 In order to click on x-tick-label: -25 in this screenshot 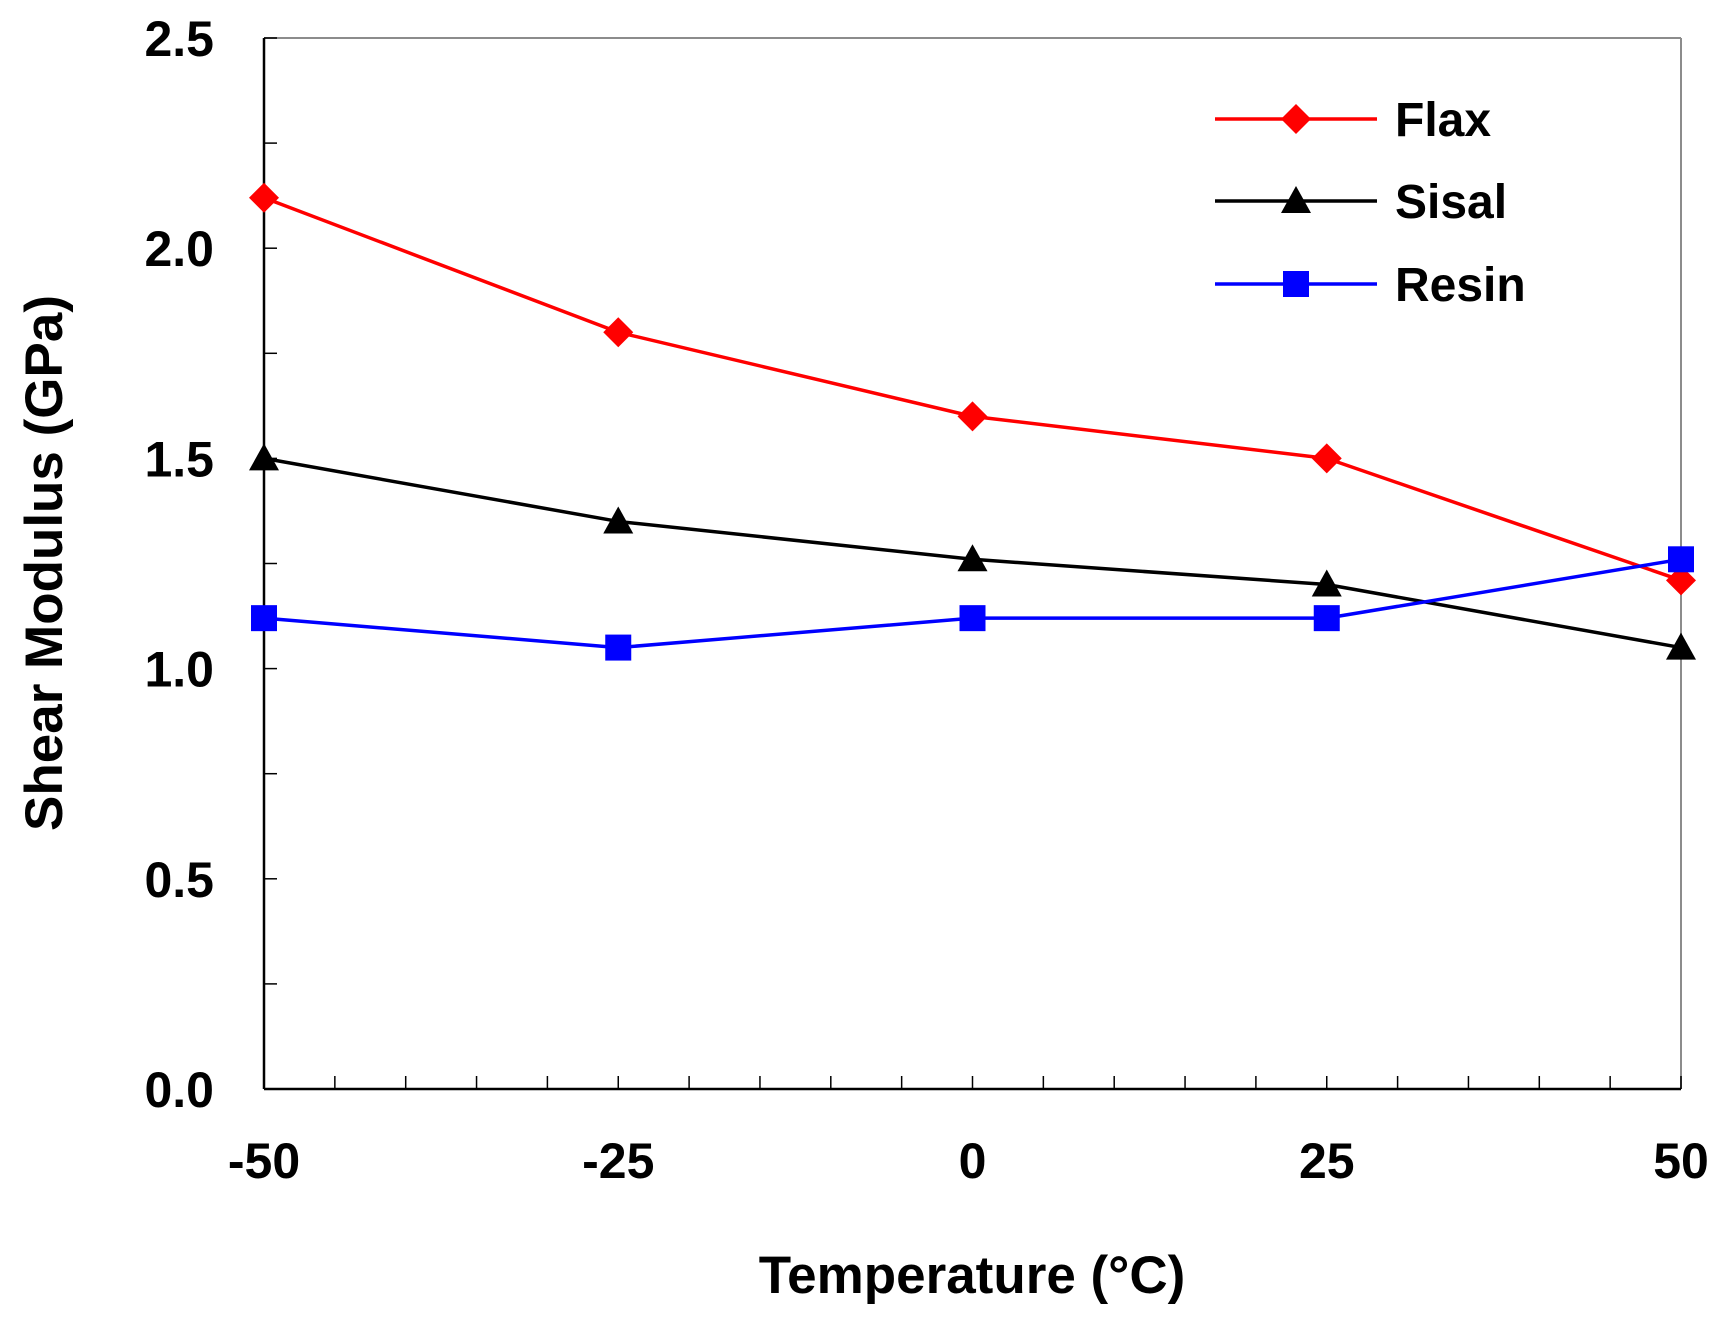, I will do `click(618, 1161)`.